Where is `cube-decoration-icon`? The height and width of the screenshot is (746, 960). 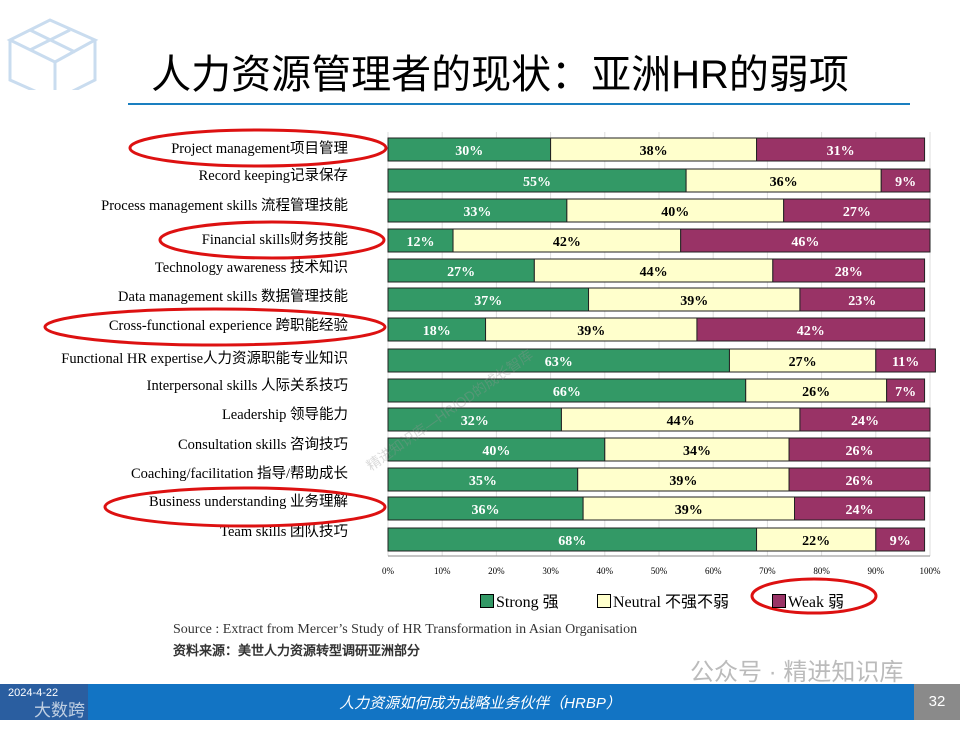
cube-decoration-icon is located at coordinates (52, 54).